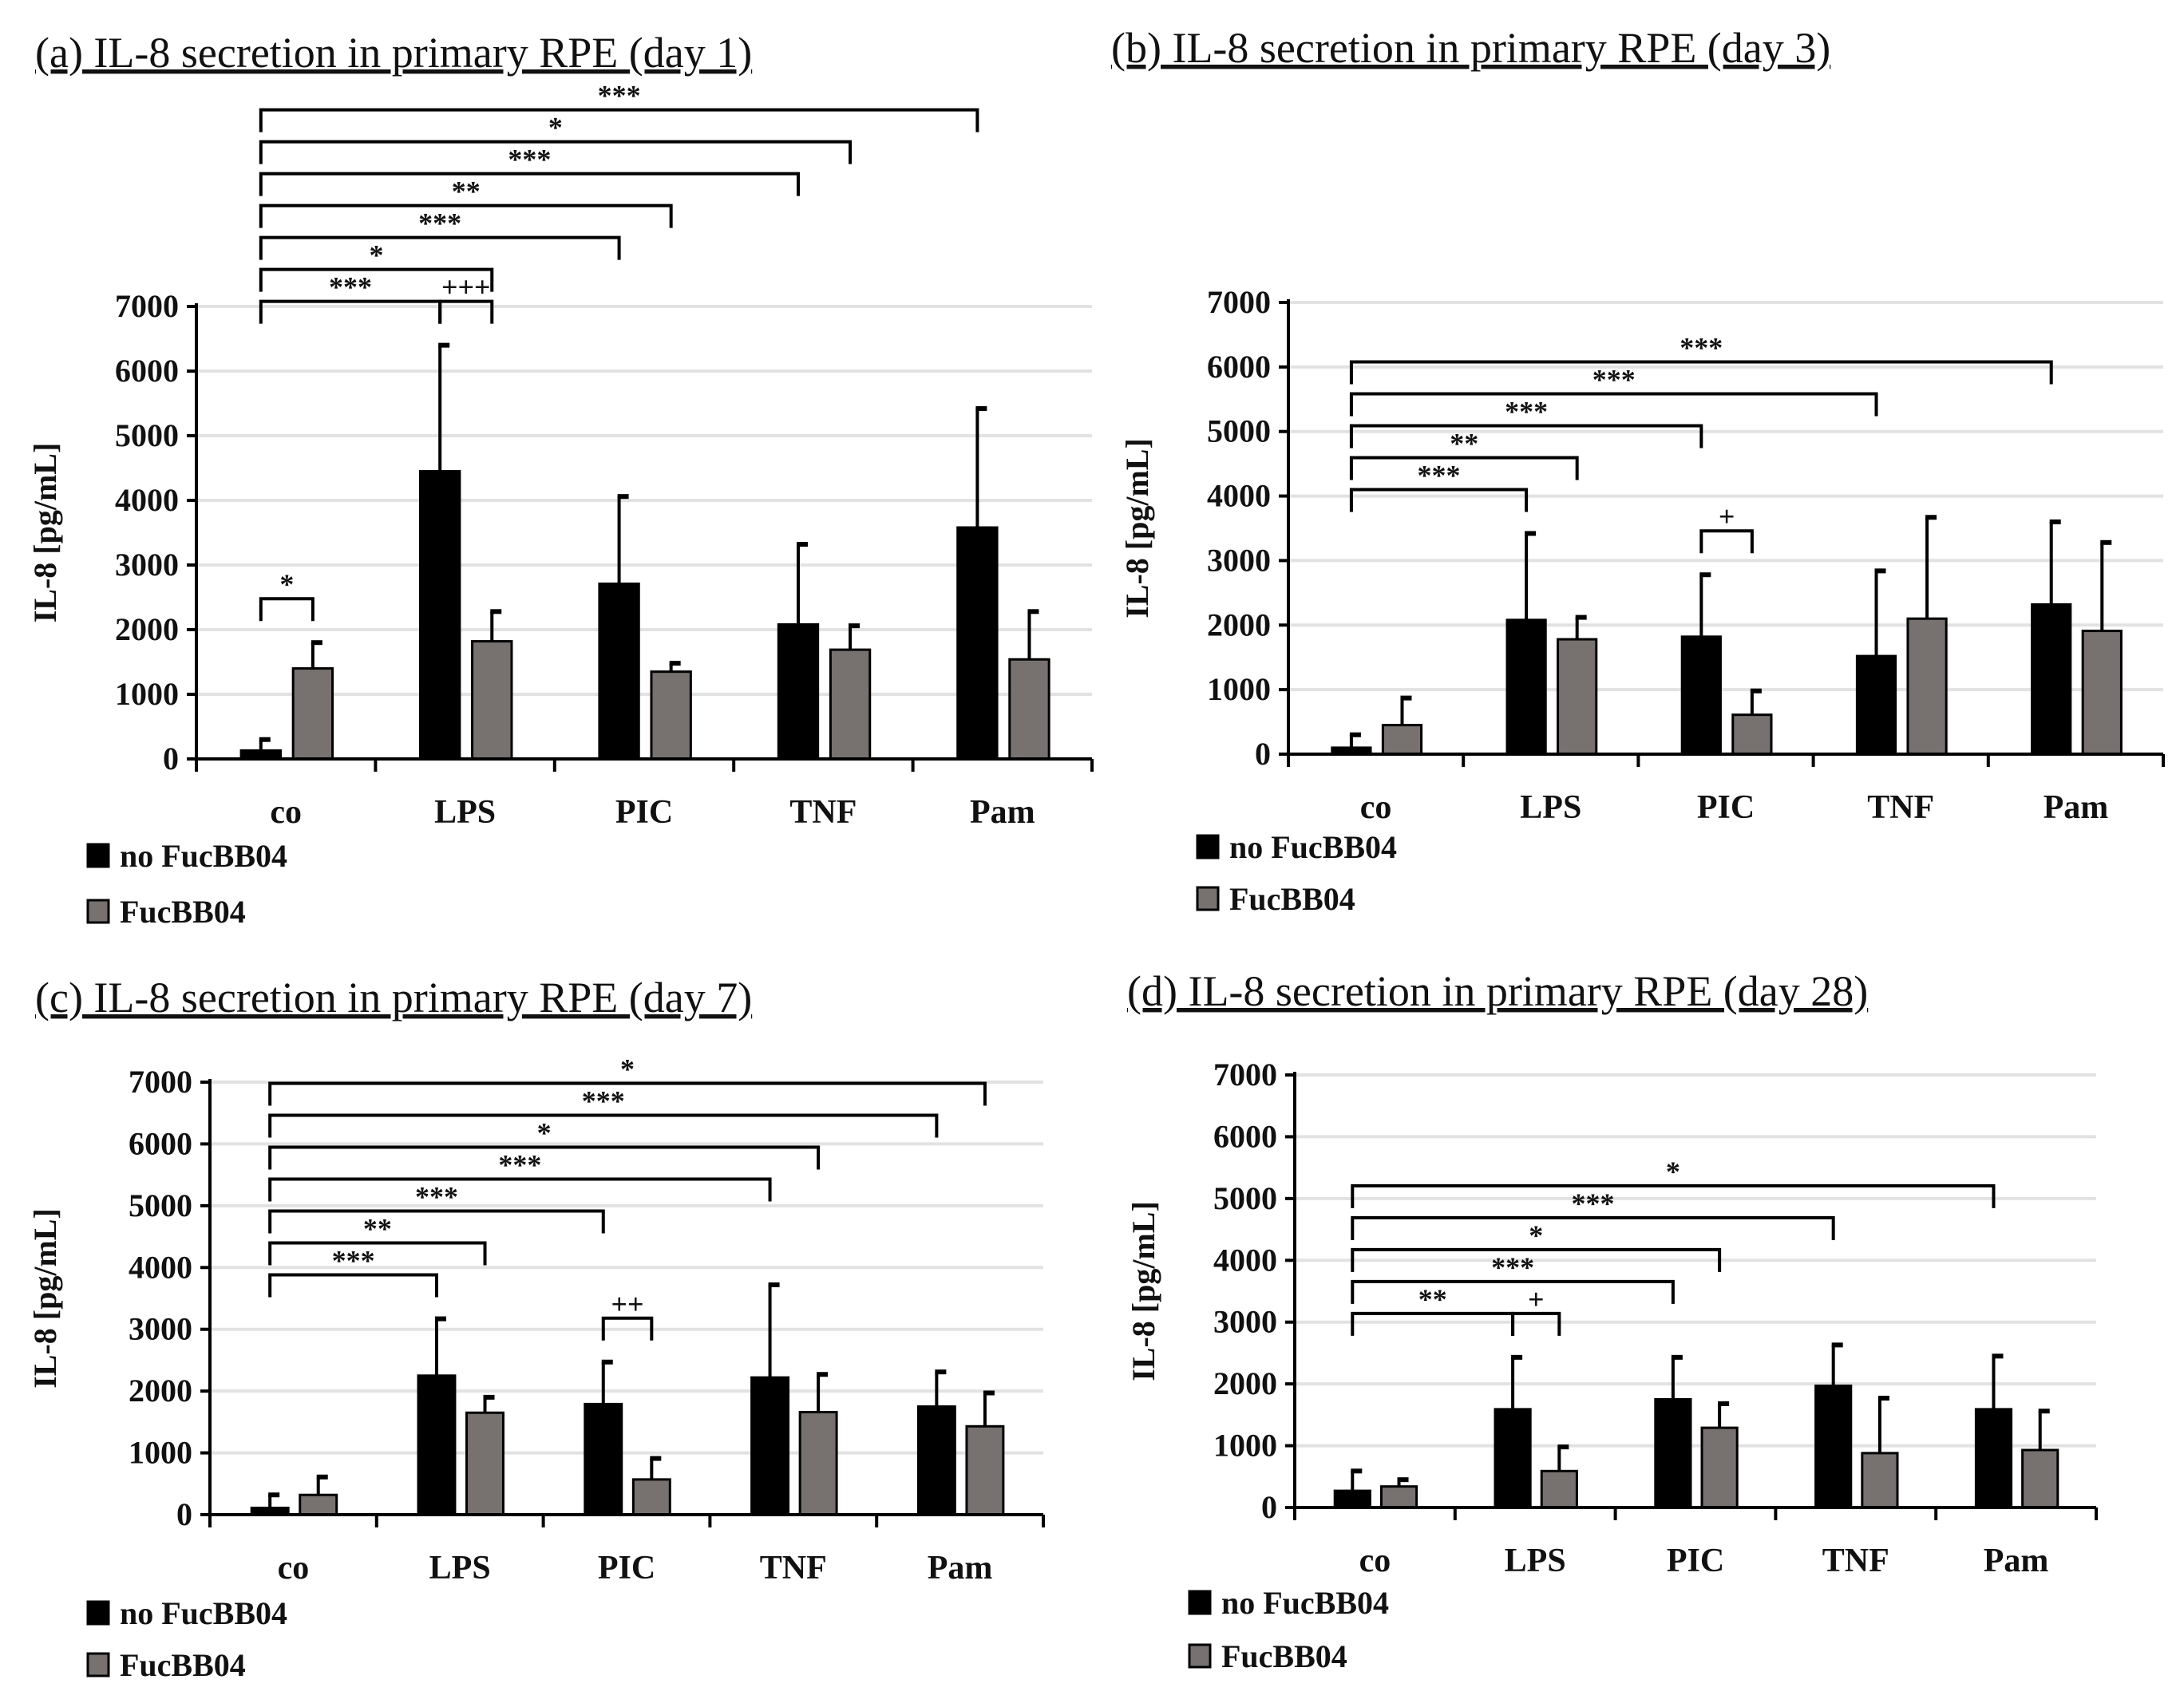 The width and height of the screenshot is (2184, 1707). I want to click on y-tick-label: 7000, so click(1239, 302).